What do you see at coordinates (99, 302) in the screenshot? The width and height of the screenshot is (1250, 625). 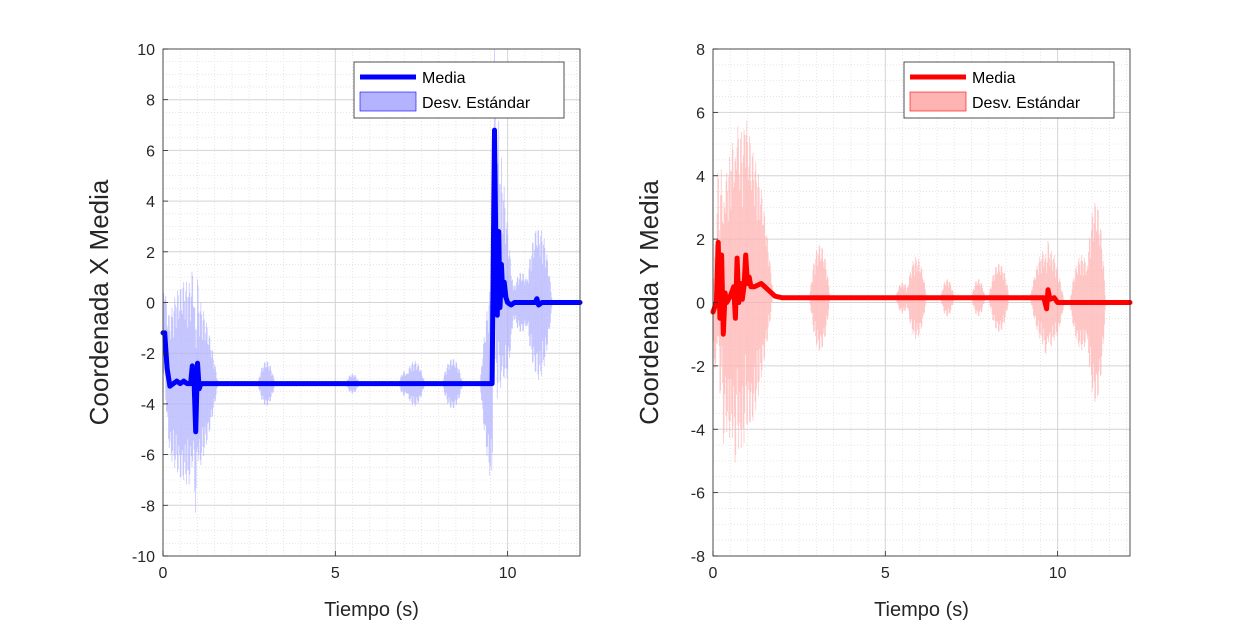 I see `y-axis-label: Coordenada X Media` at bounding box center [99, 302].